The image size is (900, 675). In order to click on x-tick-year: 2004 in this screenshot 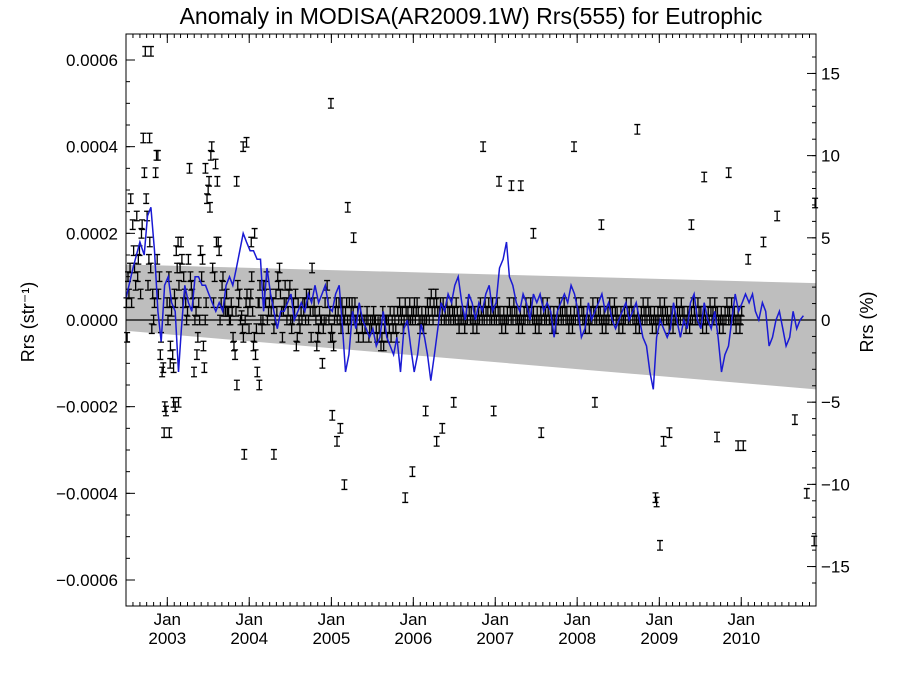, I will do `click(249, 638)`.